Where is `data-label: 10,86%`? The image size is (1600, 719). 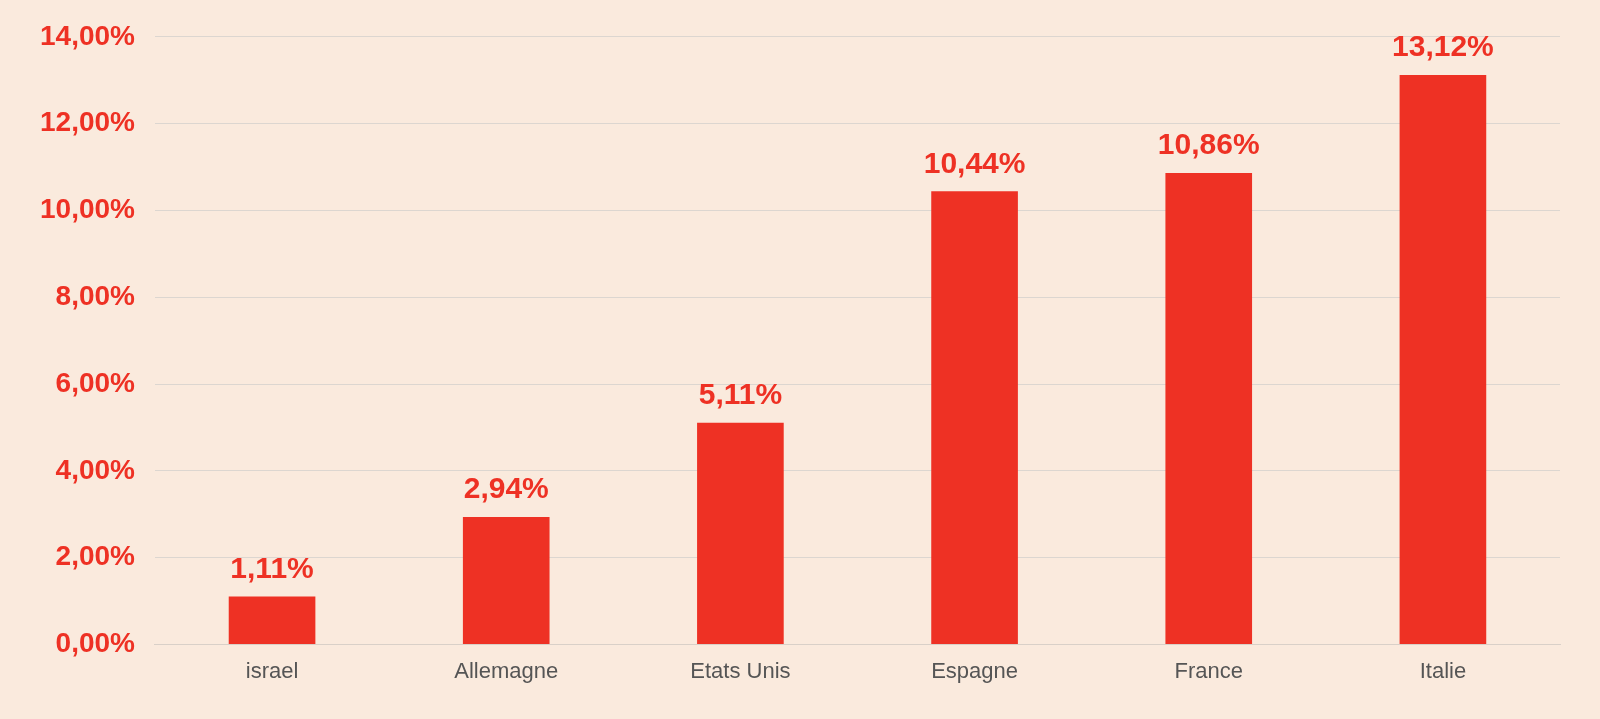 data-label: 10,86% is located at coordinates (1208, 144).